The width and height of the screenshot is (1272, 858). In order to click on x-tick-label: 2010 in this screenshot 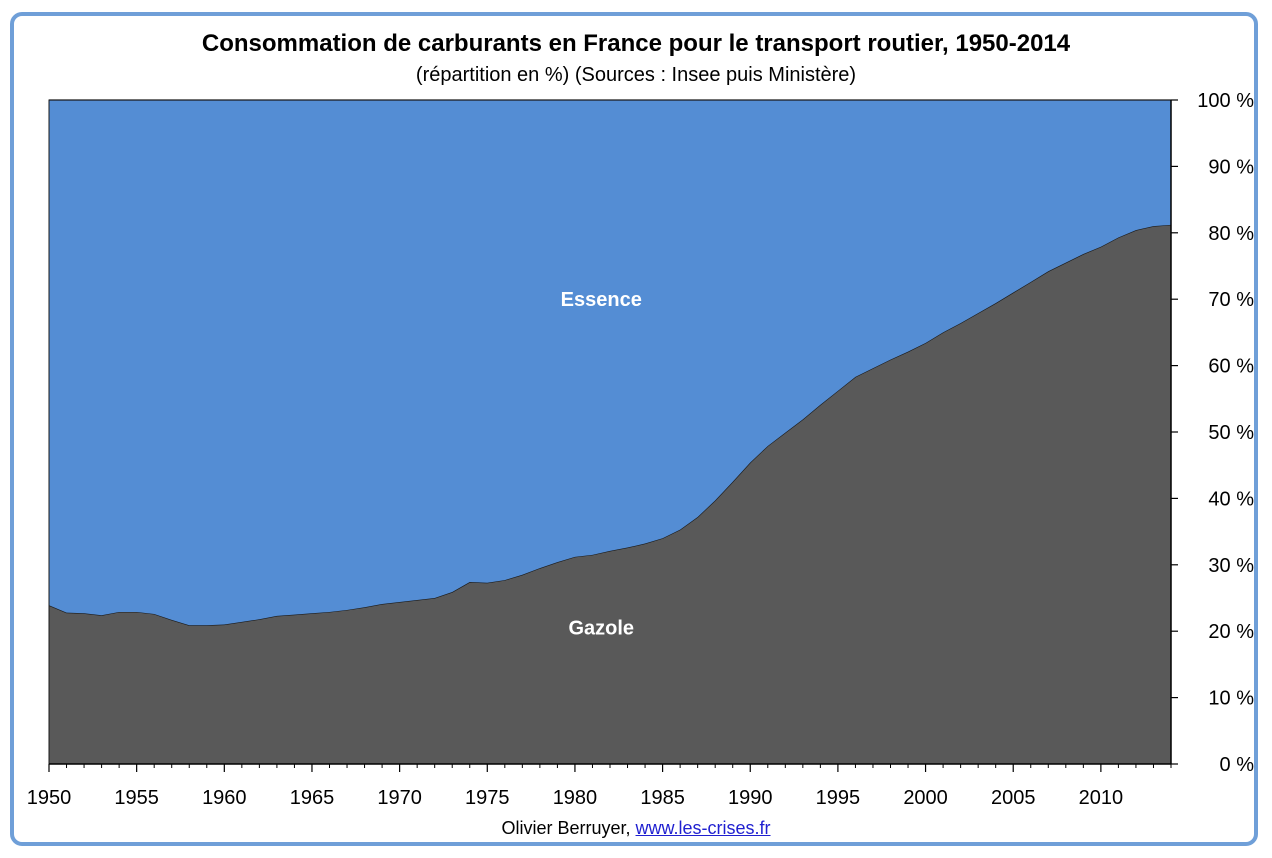, I will do `click(1101, 798)`.